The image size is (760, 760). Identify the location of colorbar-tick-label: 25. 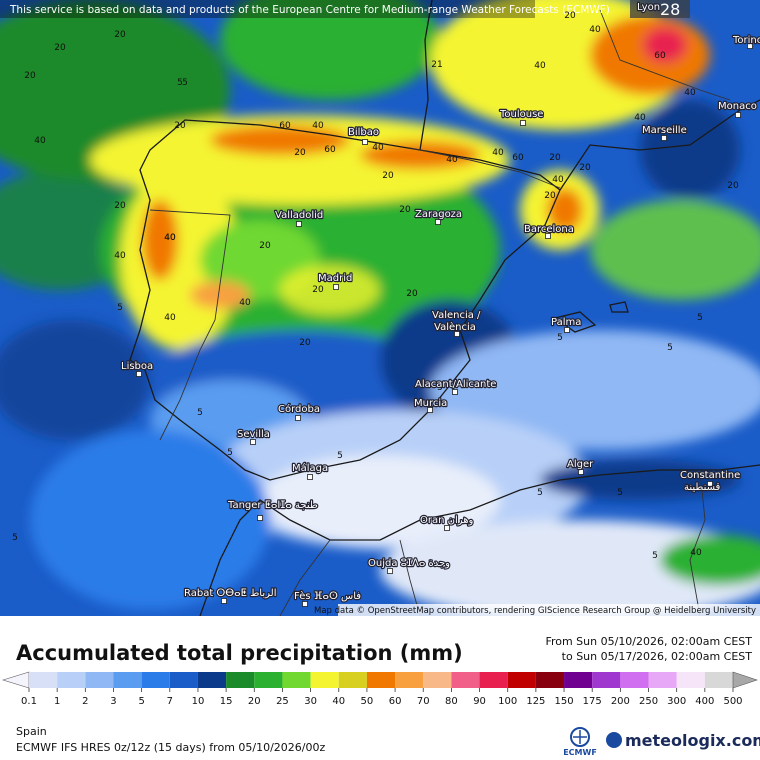
(282, 701).